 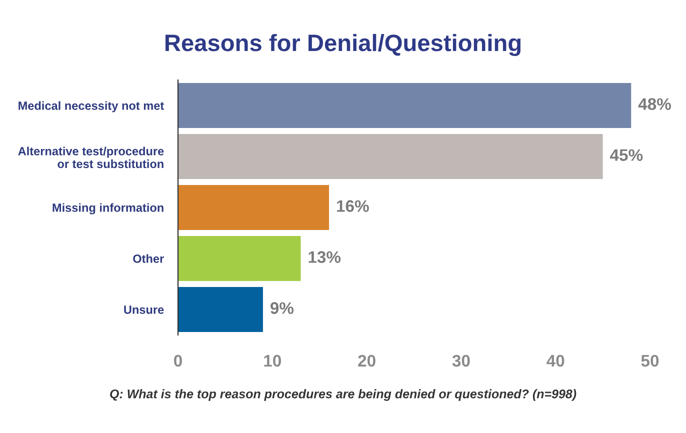 What do you see at coordinates (282, 308) in the screenshot?
I see `data-label: 9%` at bounding box center [282, 308].